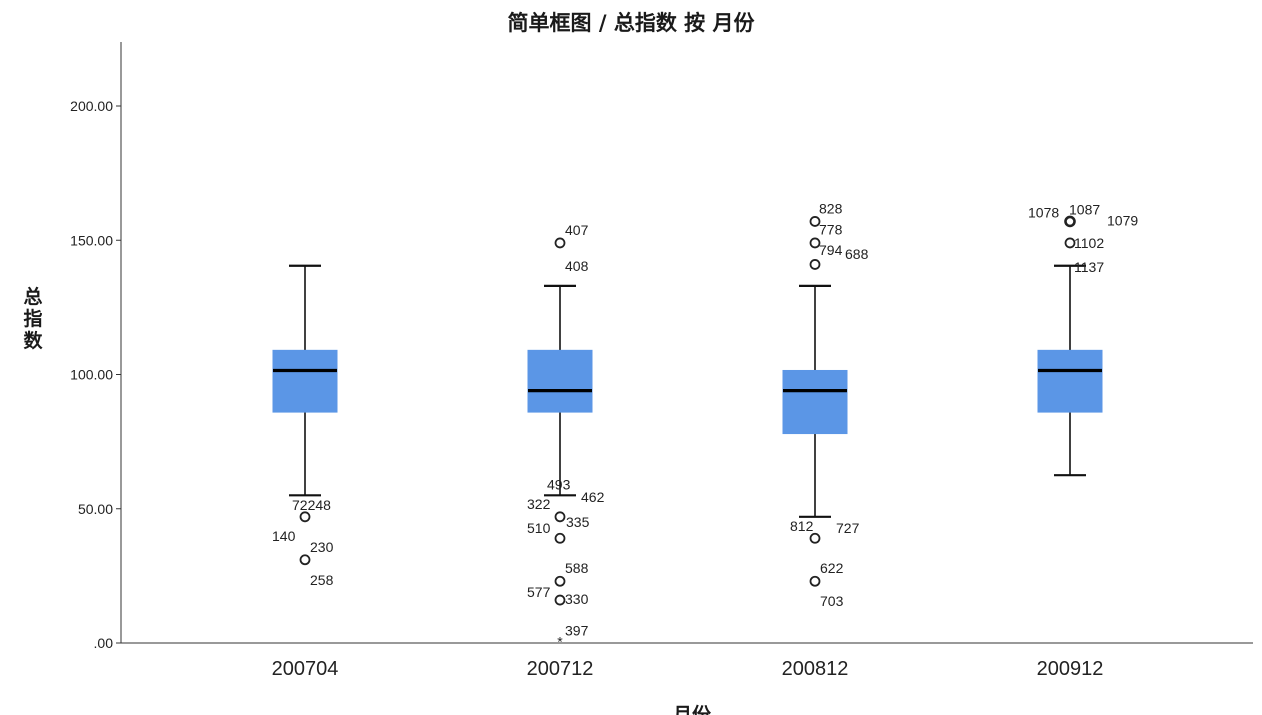  What do you see at coordinates (578, 522) in the screenshot?
I see `outlier-label: 335` at bounding box center [578, 522].